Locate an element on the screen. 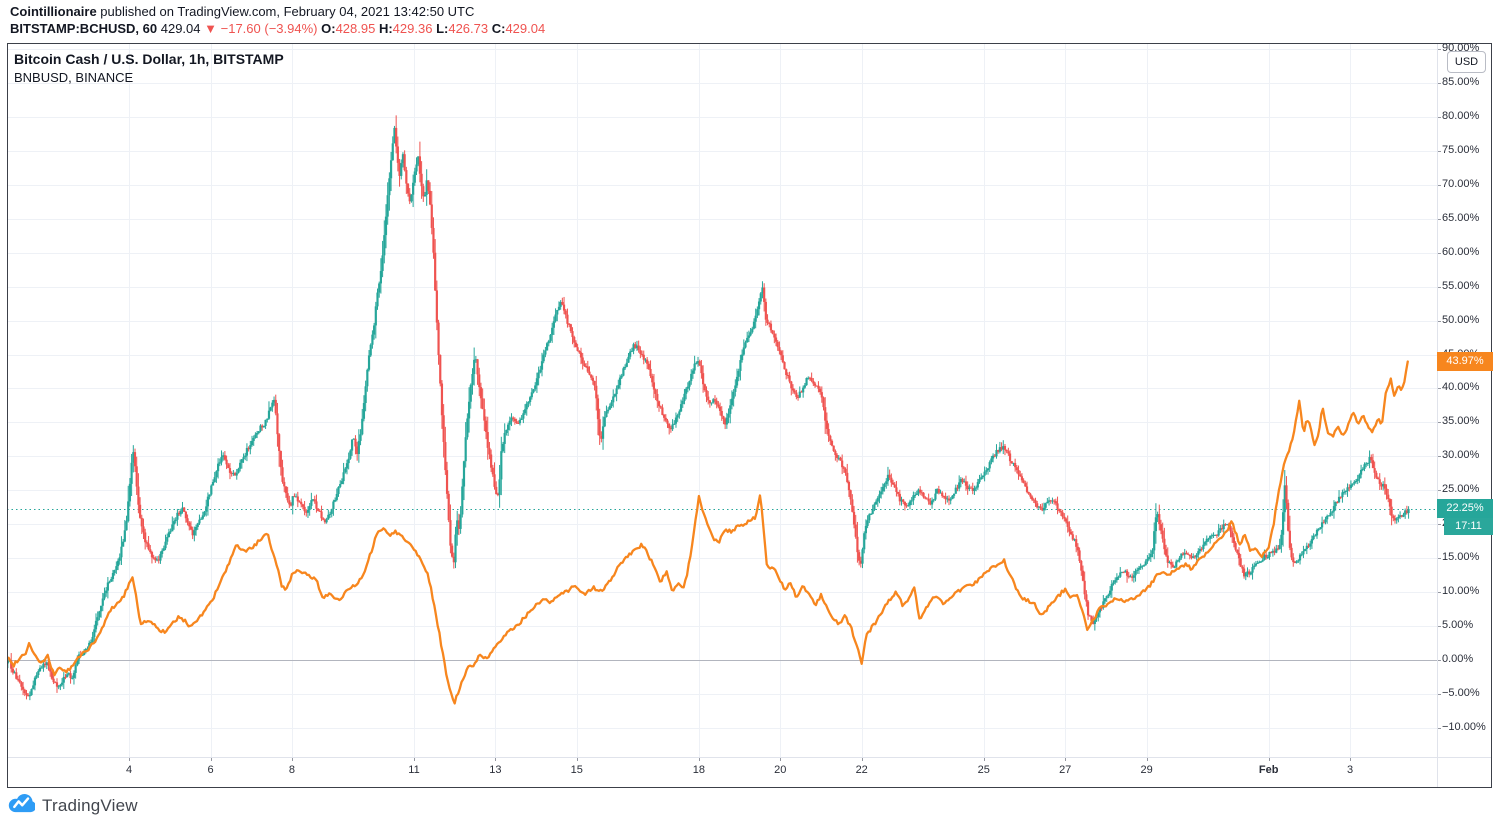 The height and width of the screenshot is (825, 1499). x-axis-label: Feb is located at coordinates (1268, 770).